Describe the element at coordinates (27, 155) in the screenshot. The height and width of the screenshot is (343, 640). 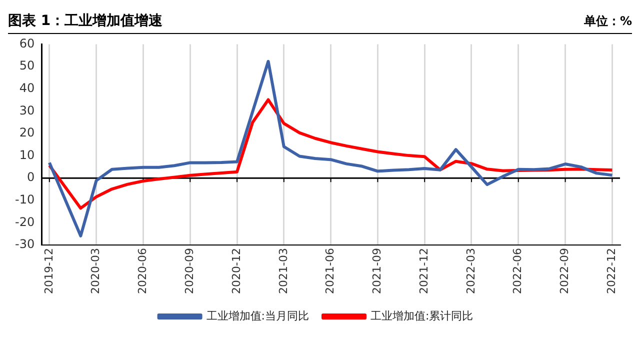
I see `y-tick-label: 10` at that location.